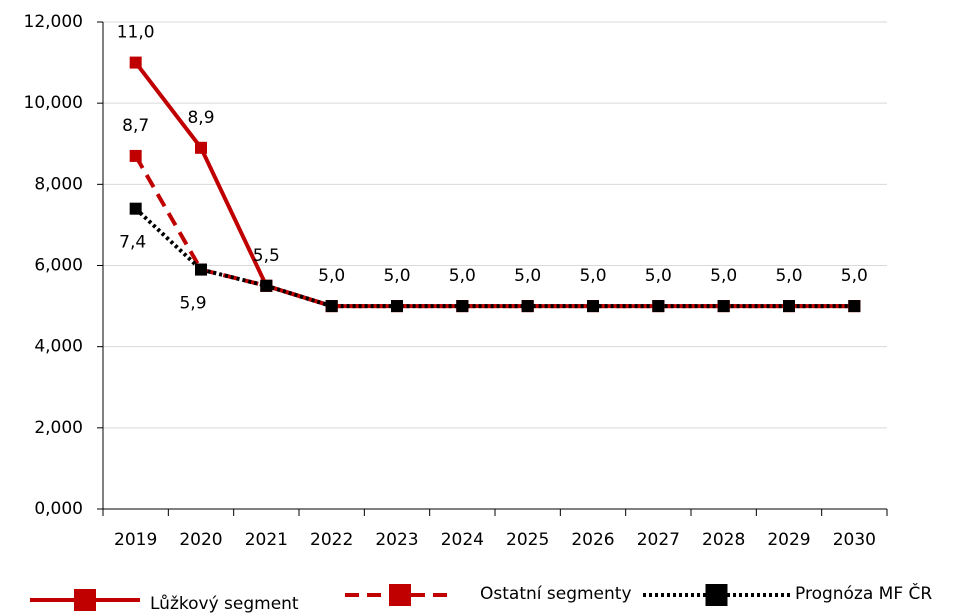 This screenshot has height=613, width=969. Describe the element at coordinates (331, 540) in the screenshot. I see `x-tick-label: 2022` at that location.